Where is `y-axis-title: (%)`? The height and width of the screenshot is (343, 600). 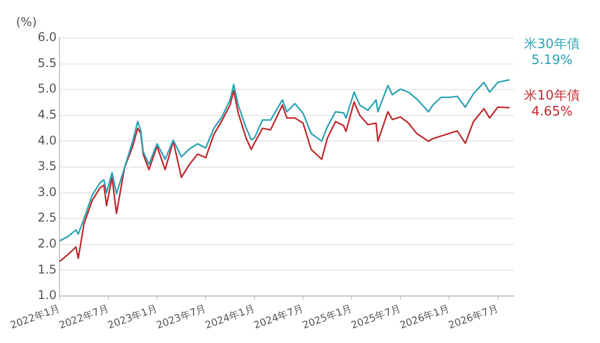
y-axis-title: (%) is located at coordinates (26, 22).